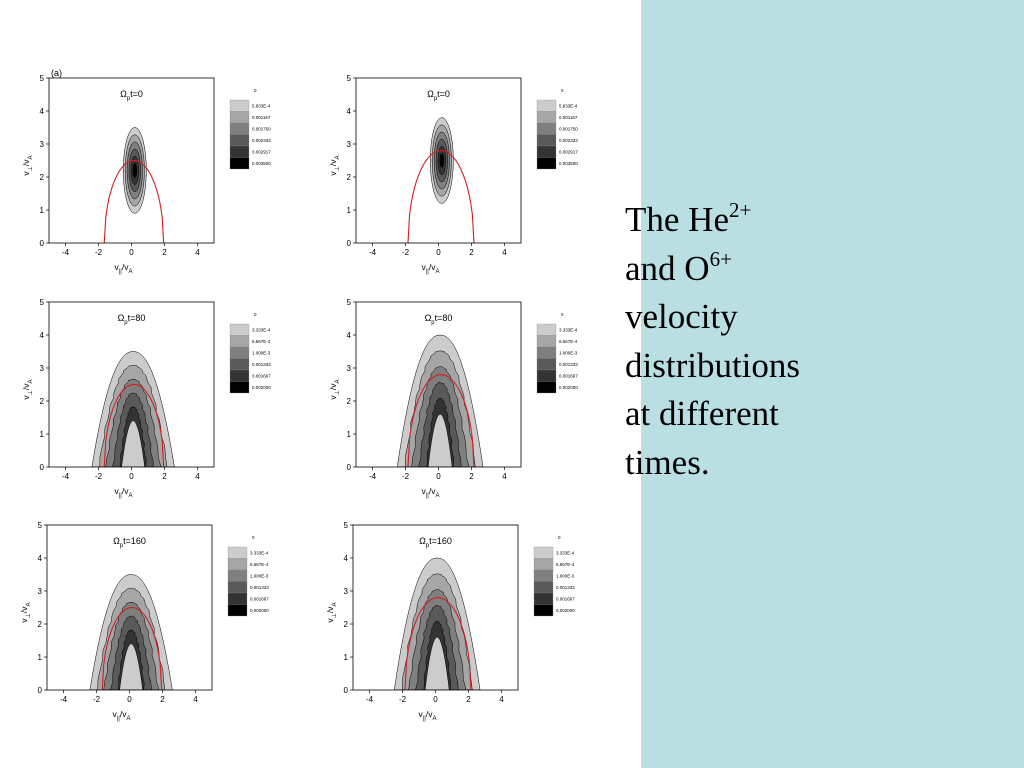  I want to click on caption-o-text: and O, so click(667, 268).